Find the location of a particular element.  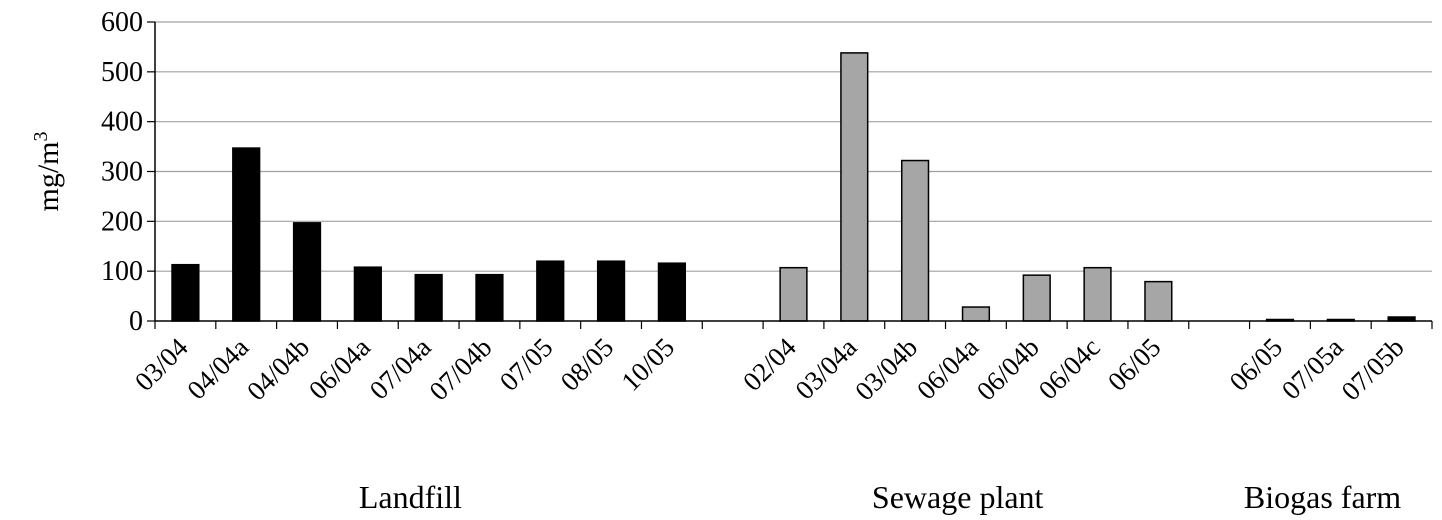

x-tick-label: 07/04a is located at coordinates (400, 368).